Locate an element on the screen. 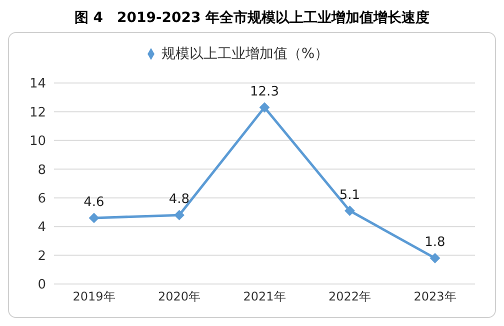  y-tick-label: 2 is located at coordinates (42, 256).